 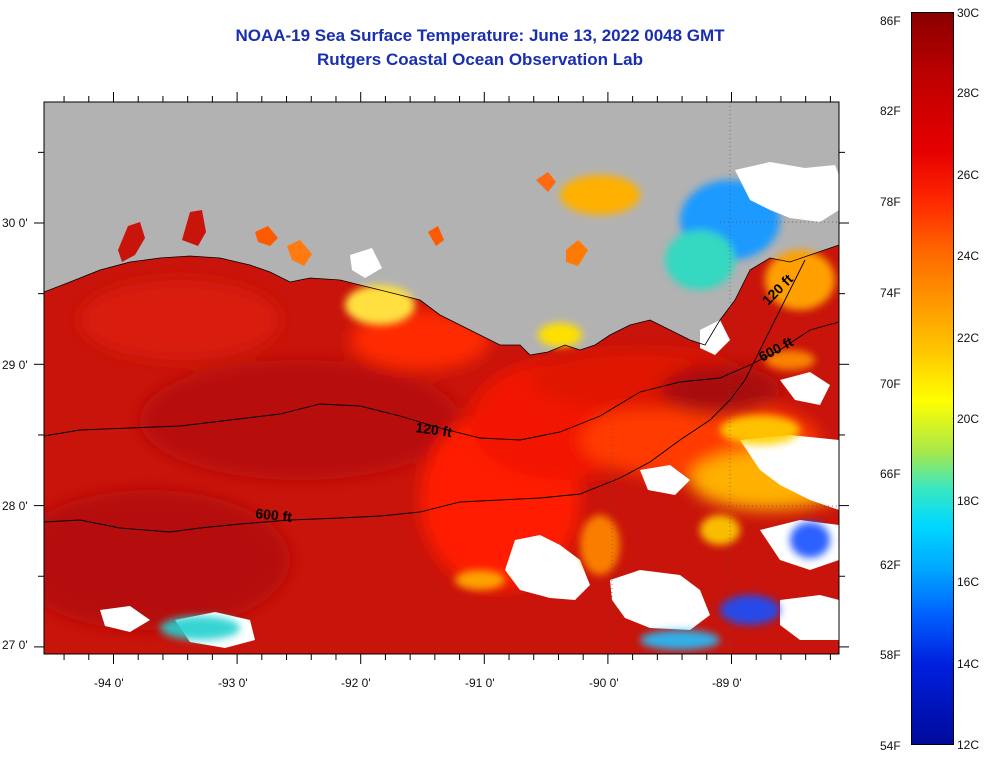 I want to click on colorbar-f-label: 58F, so click(x=890, y=655).